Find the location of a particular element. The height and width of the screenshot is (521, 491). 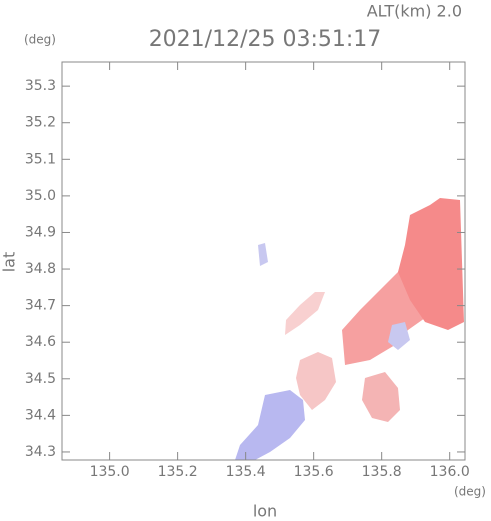

y-axis-label: lat is located at coordinates (9, 262).